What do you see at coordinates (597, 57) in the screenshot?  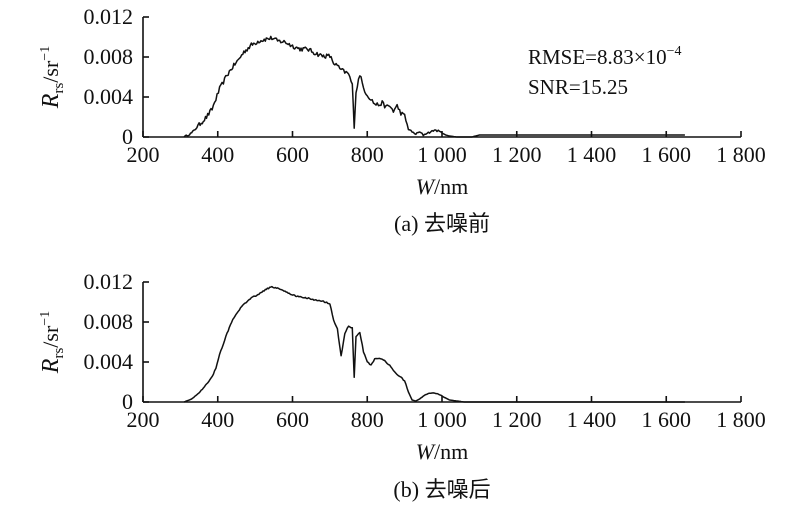 I see `rmse-value: RMSE=8.83×10` at bounding box center [597, 57].